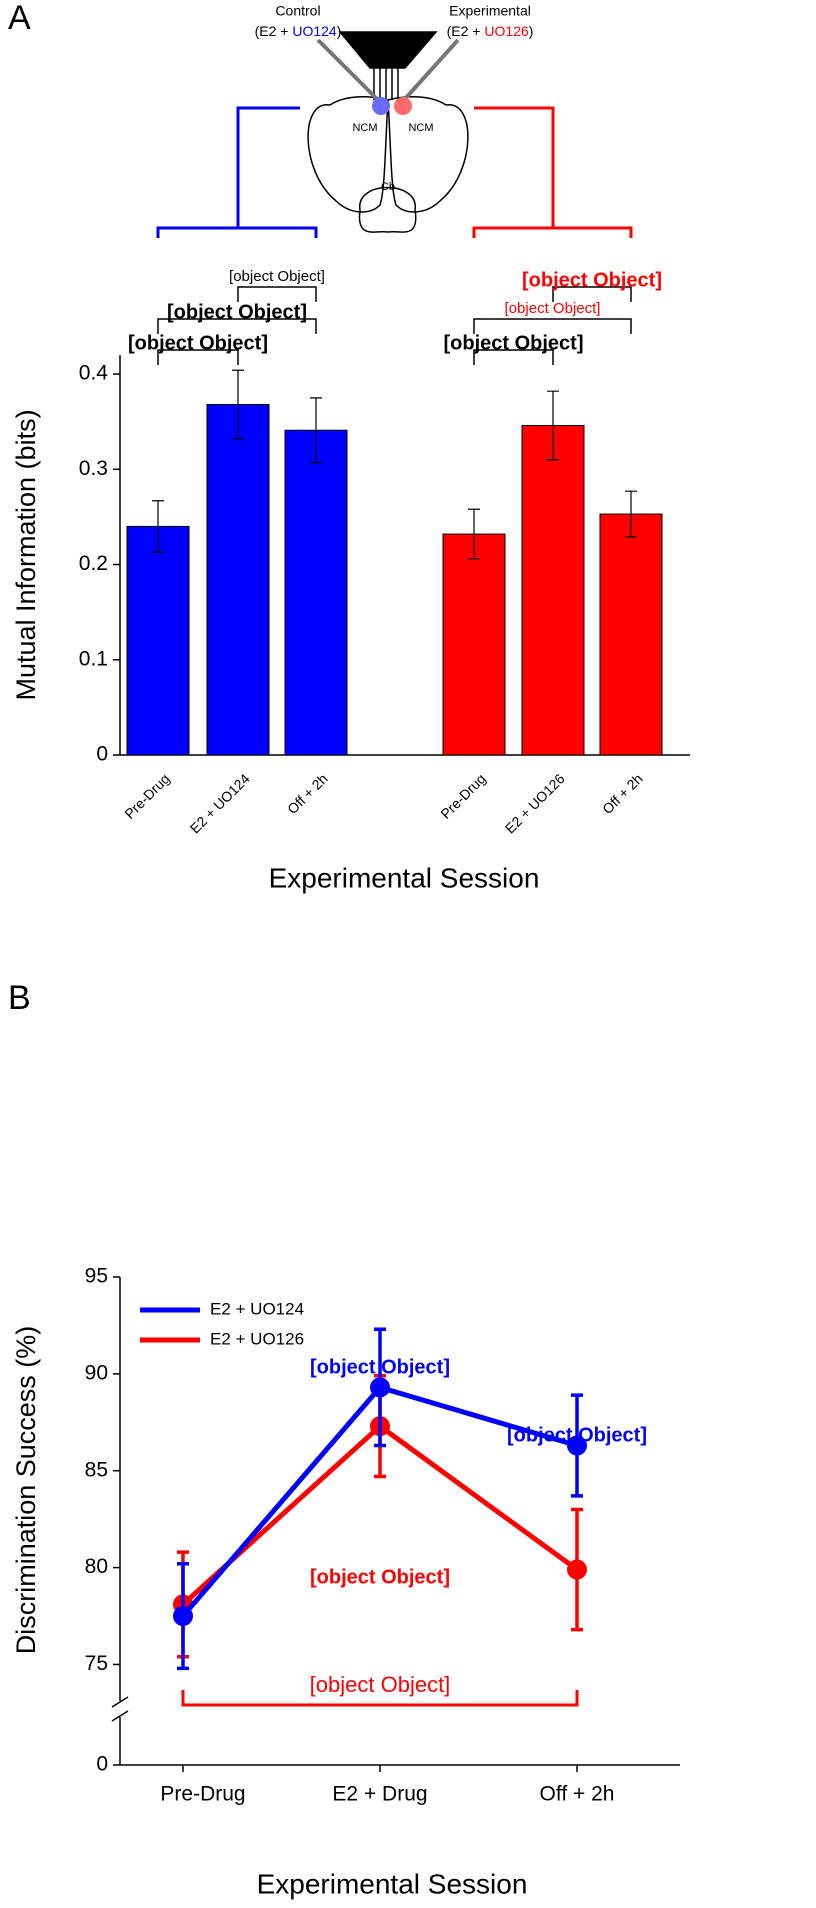 The height and width of the screenshot is (1908, 816). I want to click on y-tick-label: 80, so click(96, 1566).